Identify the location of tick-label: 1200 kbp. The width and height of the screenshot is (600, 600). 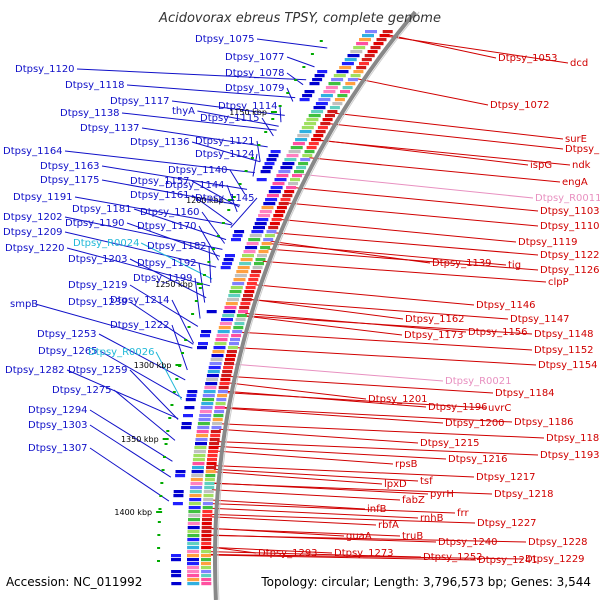
(205, 200).